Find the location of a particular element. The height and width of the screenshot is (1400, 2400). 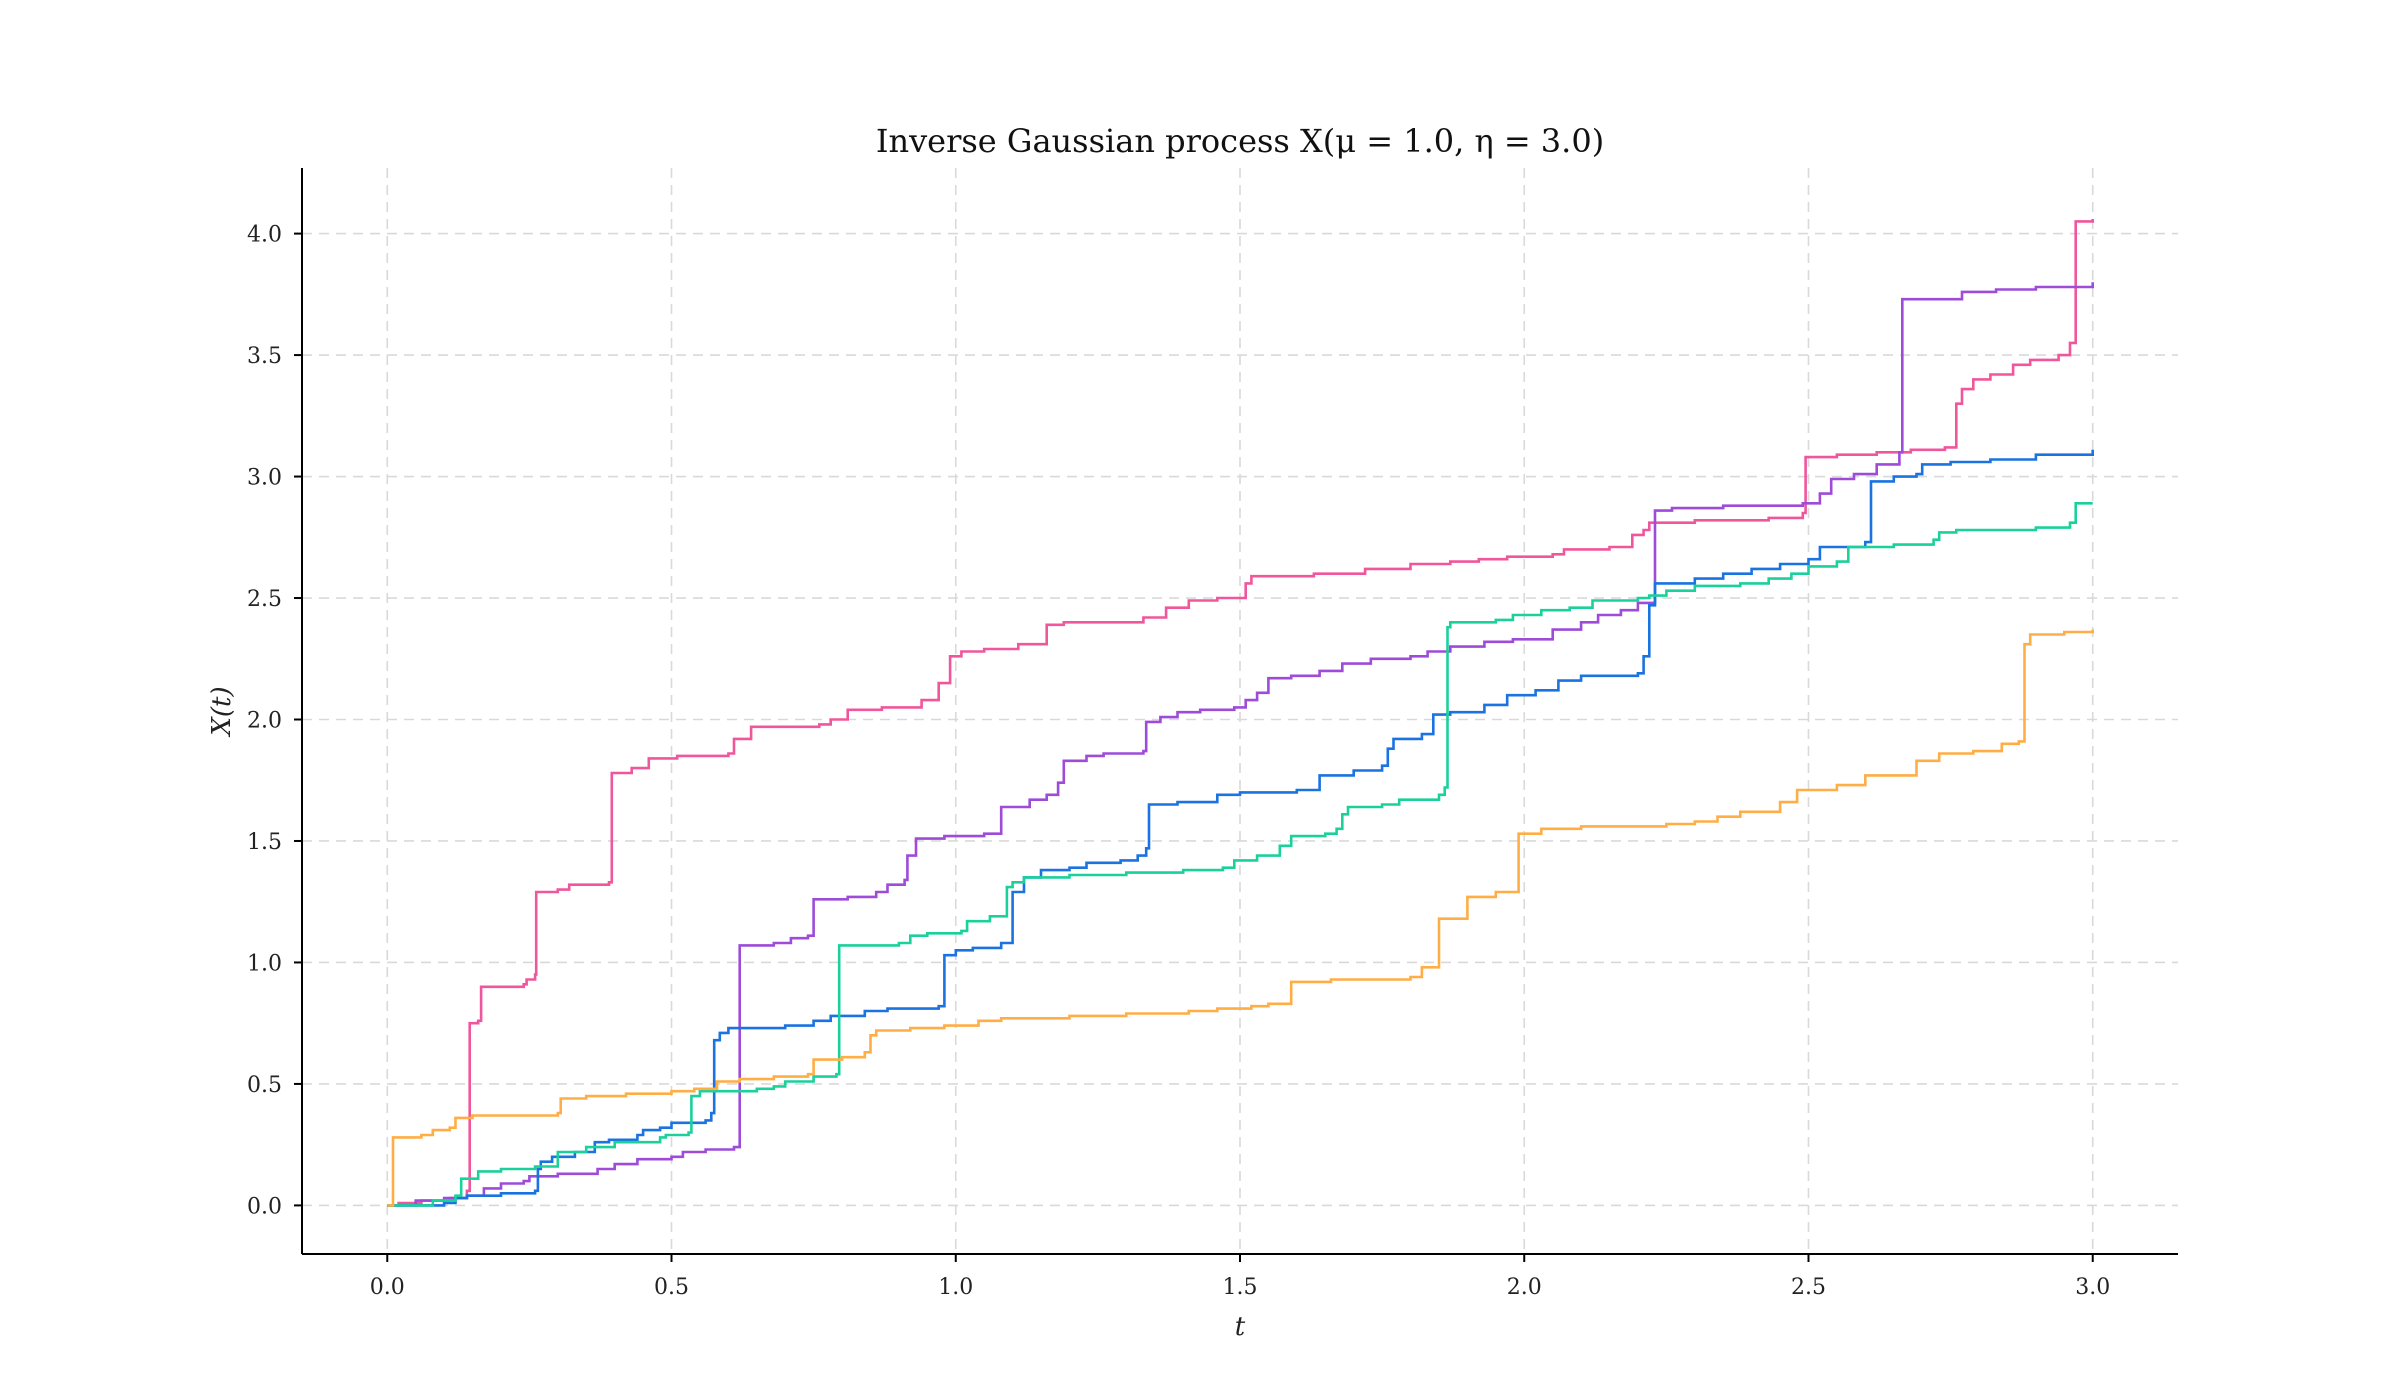

y-tick-label: 3.0 is located at coordinates (264, 478).